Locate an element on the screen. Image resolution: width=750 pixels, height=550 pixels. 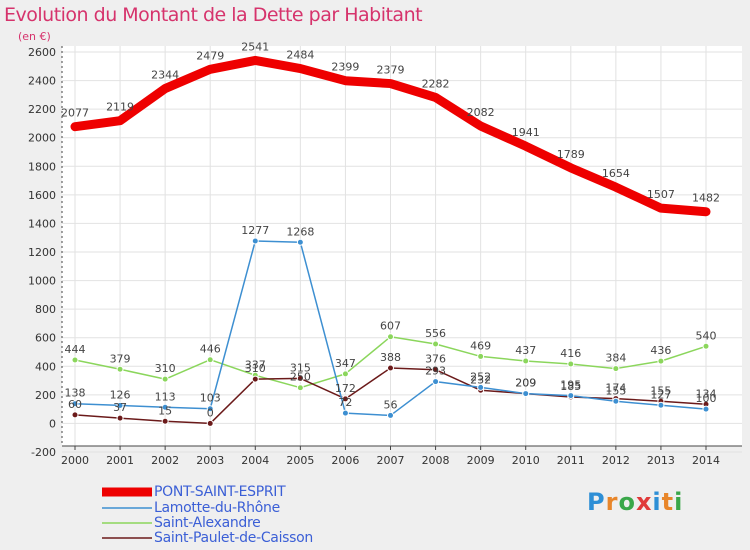
x-tick-label: 2008 is located at coordinates (436, 460).